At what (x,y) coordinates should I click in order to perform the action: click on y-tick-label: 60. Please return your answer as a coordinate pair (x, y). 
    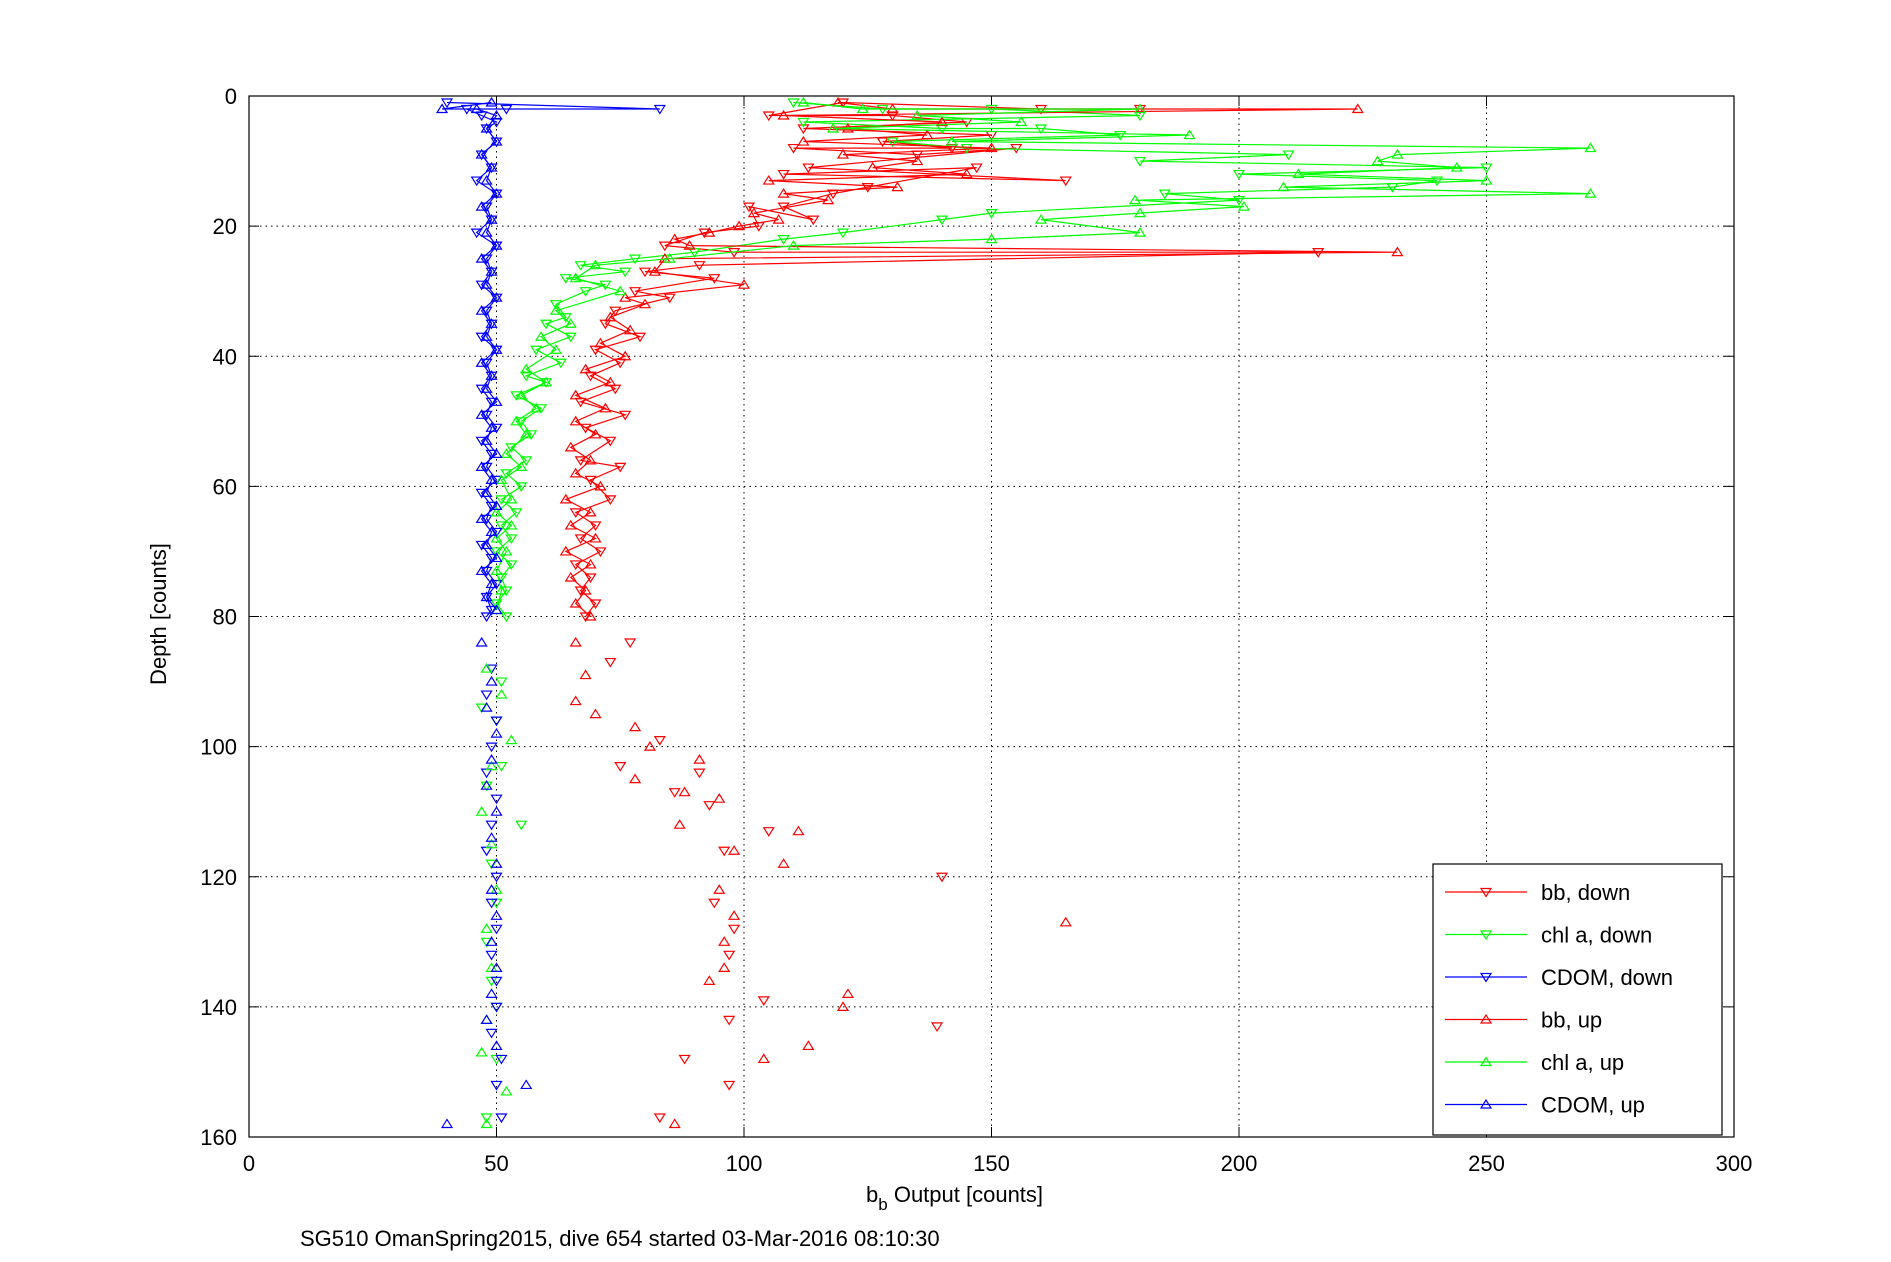
    Looking at the image, I should click on (225, 486).